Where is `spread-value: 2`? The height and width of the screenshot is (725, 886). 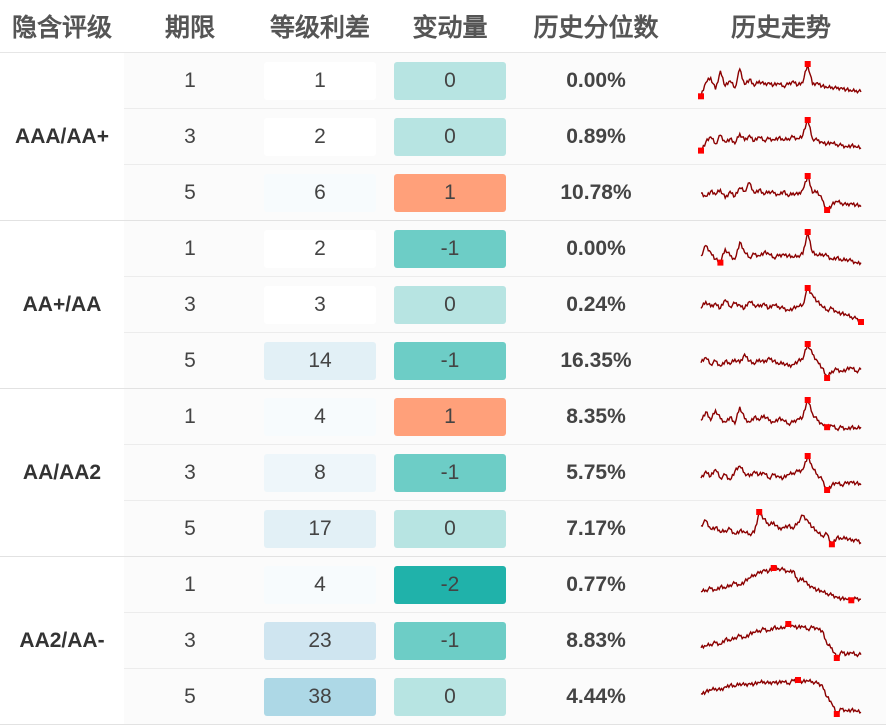 spread-value: 2 is located at coordinates (320, 136).